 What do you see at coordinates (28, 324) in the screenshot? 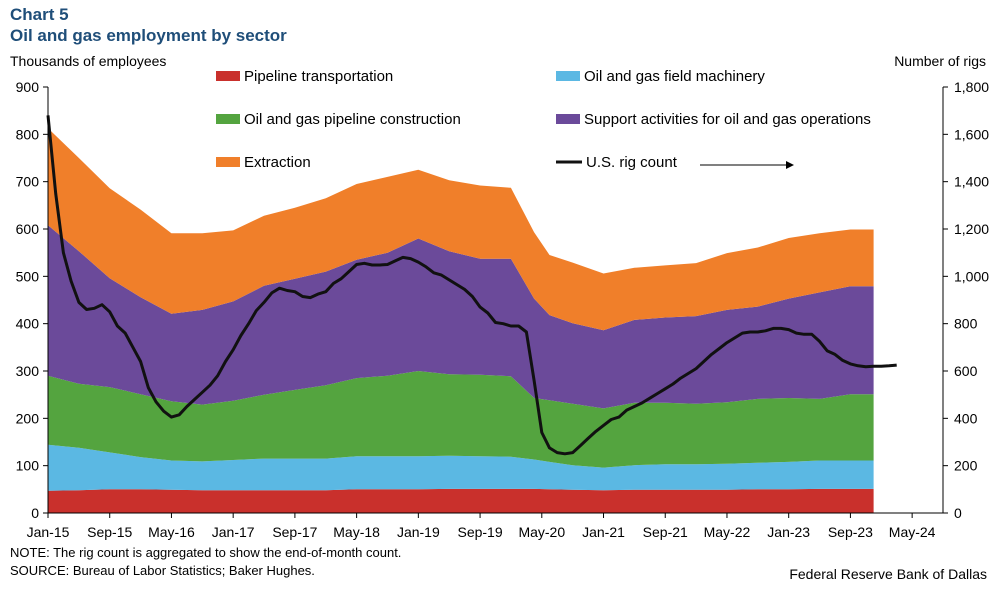
I see `left-tick-label: 400` at bounding box center [28, 324].